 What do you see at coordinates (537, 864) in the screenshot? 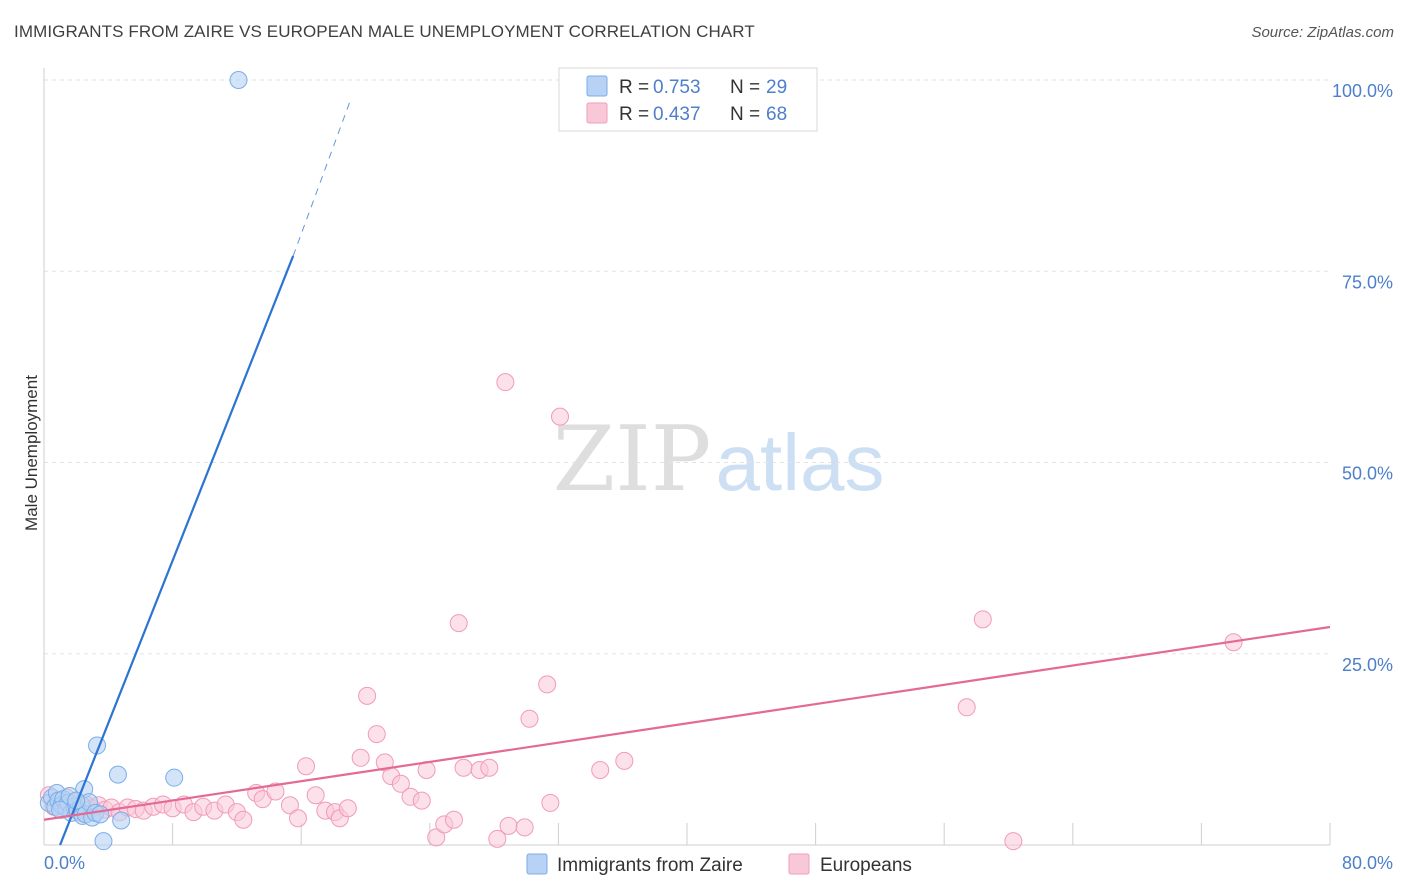
I see `legend-swatch-zaire` at bounding box center [537, 864].